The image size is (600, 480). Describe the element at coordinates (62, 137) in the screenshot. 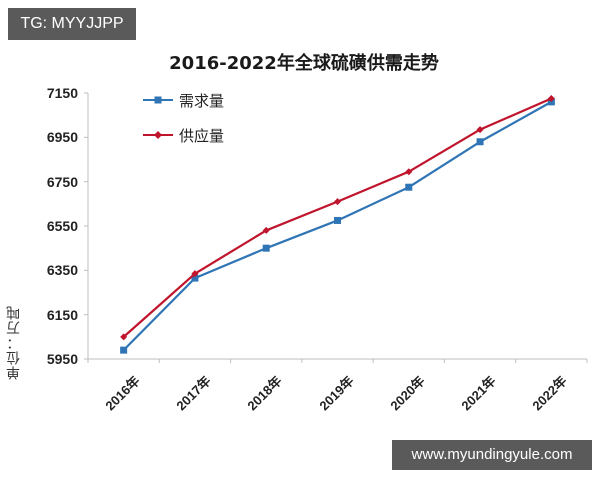

I see `y-tick: 6950` at that location.